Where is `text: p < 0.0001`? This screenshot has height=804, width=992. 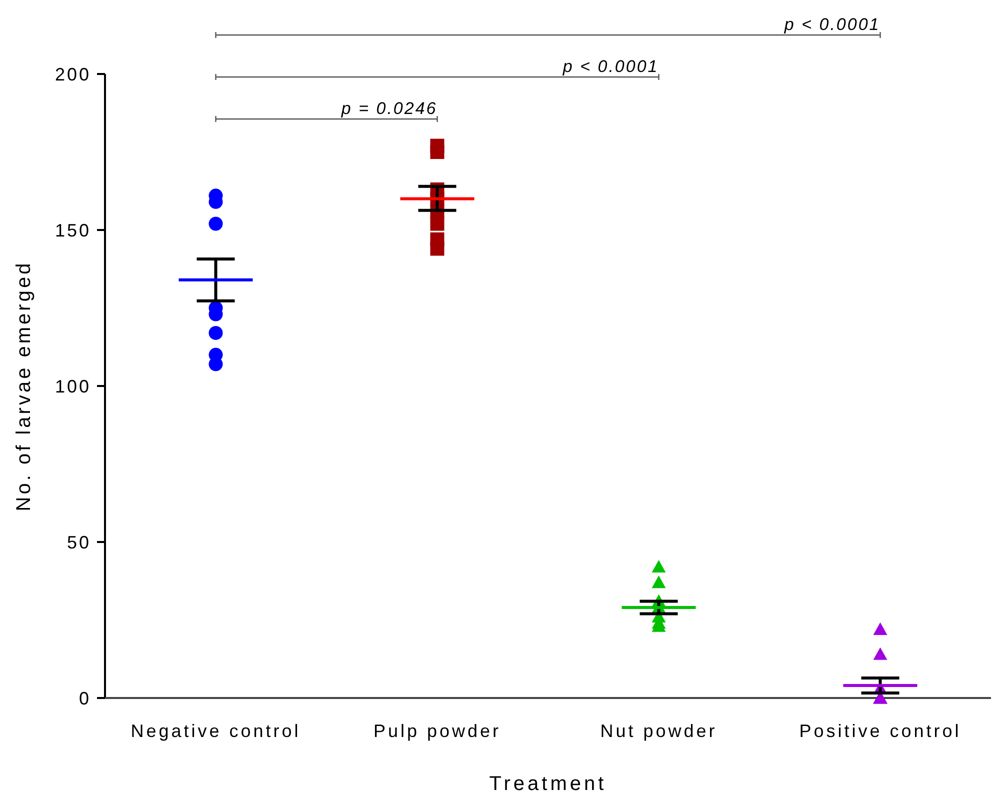 text: p < 0.0001 is located at coordinates (831, 24).